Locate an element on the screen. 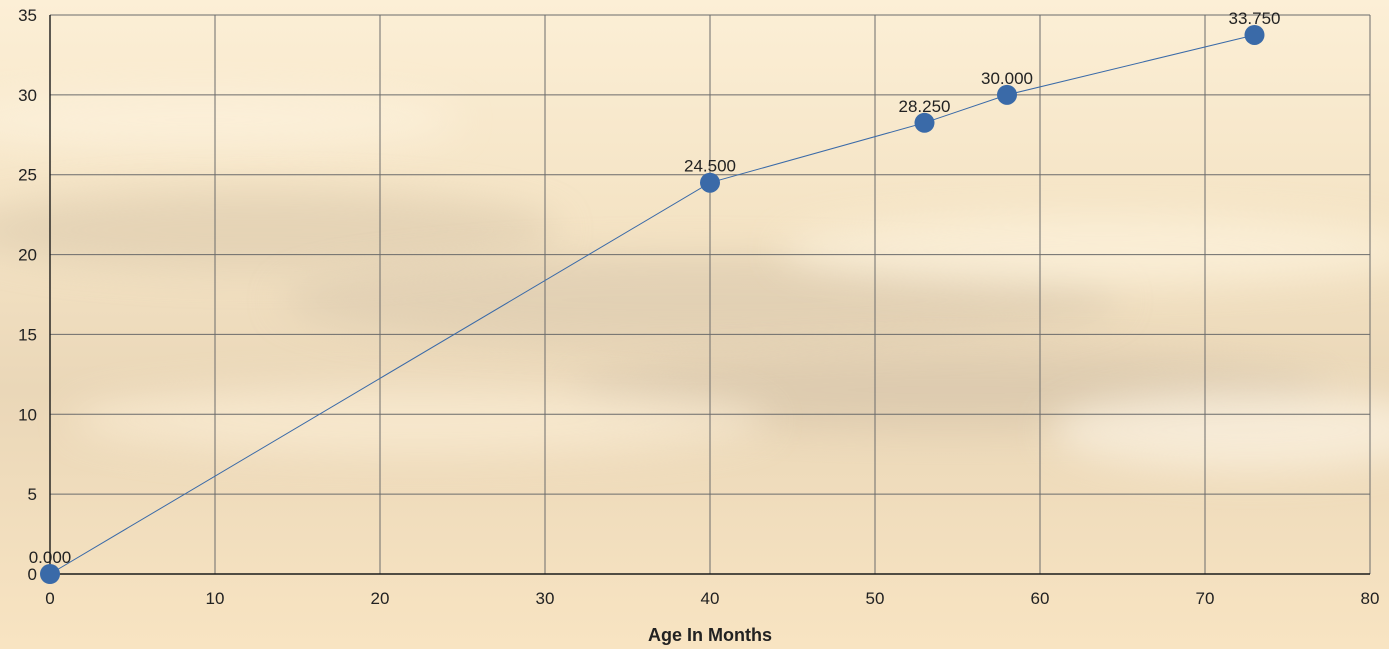 The width and height of the screenshot is (1389, 649). x-tick-label: 20 is located at coordinates (380, 598).